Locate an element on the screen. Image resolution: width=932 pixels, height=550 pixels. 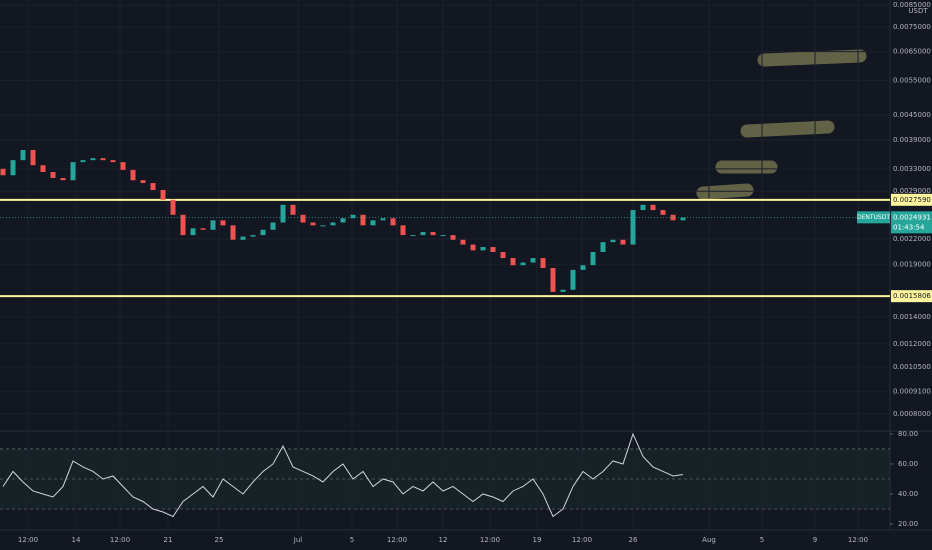
rsi-tick-label: 80.00 is located at coordinates (908, 434).